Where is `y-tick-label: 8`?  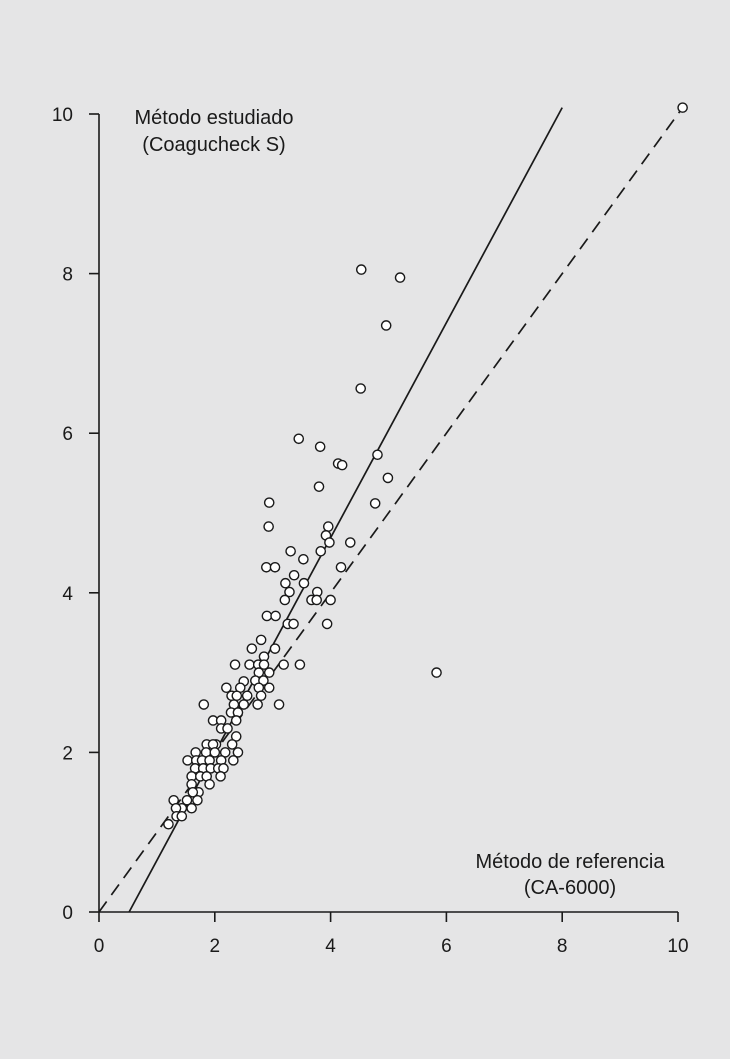
y-tick-label: 8 is located at coordinates (67, 275).